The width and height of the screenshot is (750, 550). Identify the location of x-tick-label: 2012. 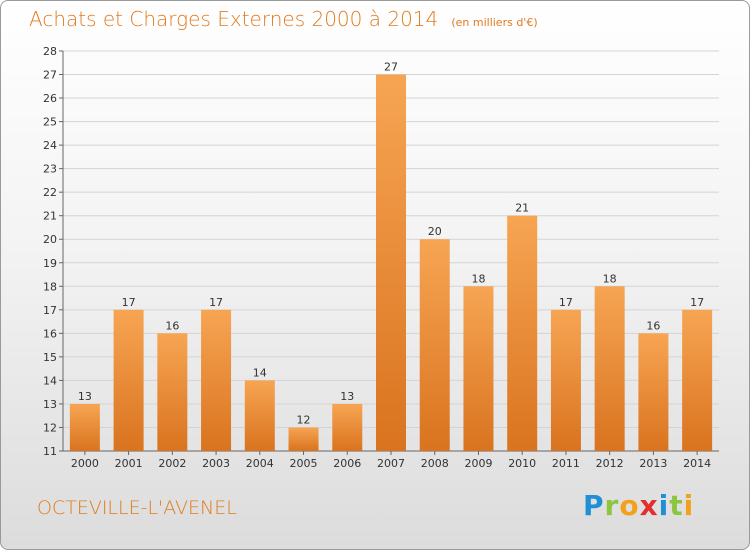
(610, 463).